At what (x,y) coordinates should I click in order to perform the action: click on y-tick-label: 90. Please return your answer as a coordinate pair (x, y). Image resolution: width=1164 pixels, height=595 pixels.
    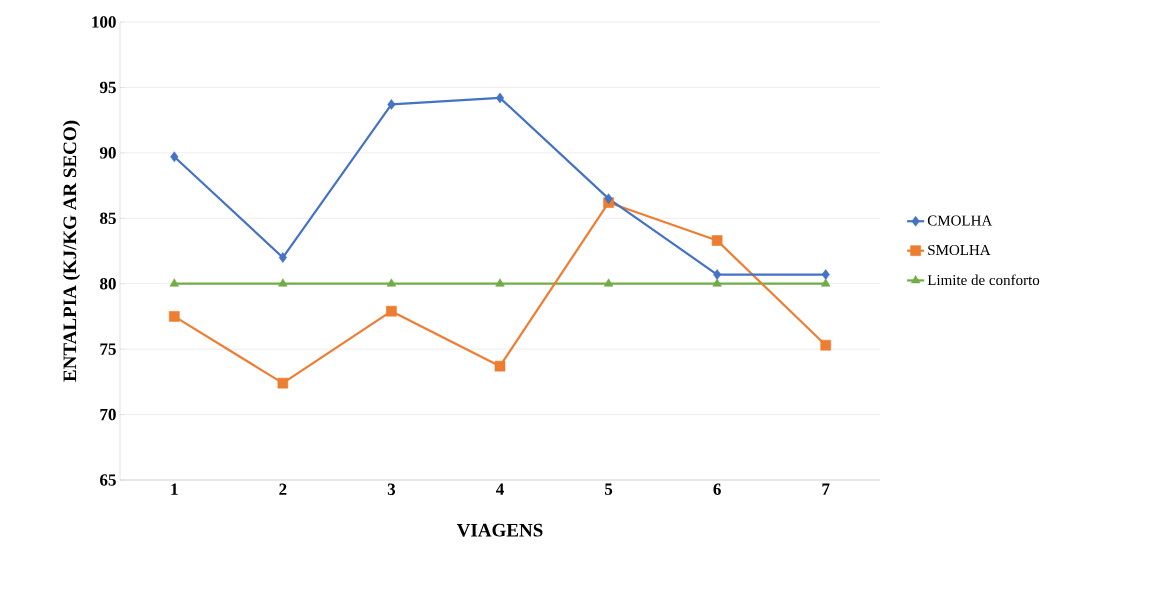
    Looking at the image, I should click on (107, 153).